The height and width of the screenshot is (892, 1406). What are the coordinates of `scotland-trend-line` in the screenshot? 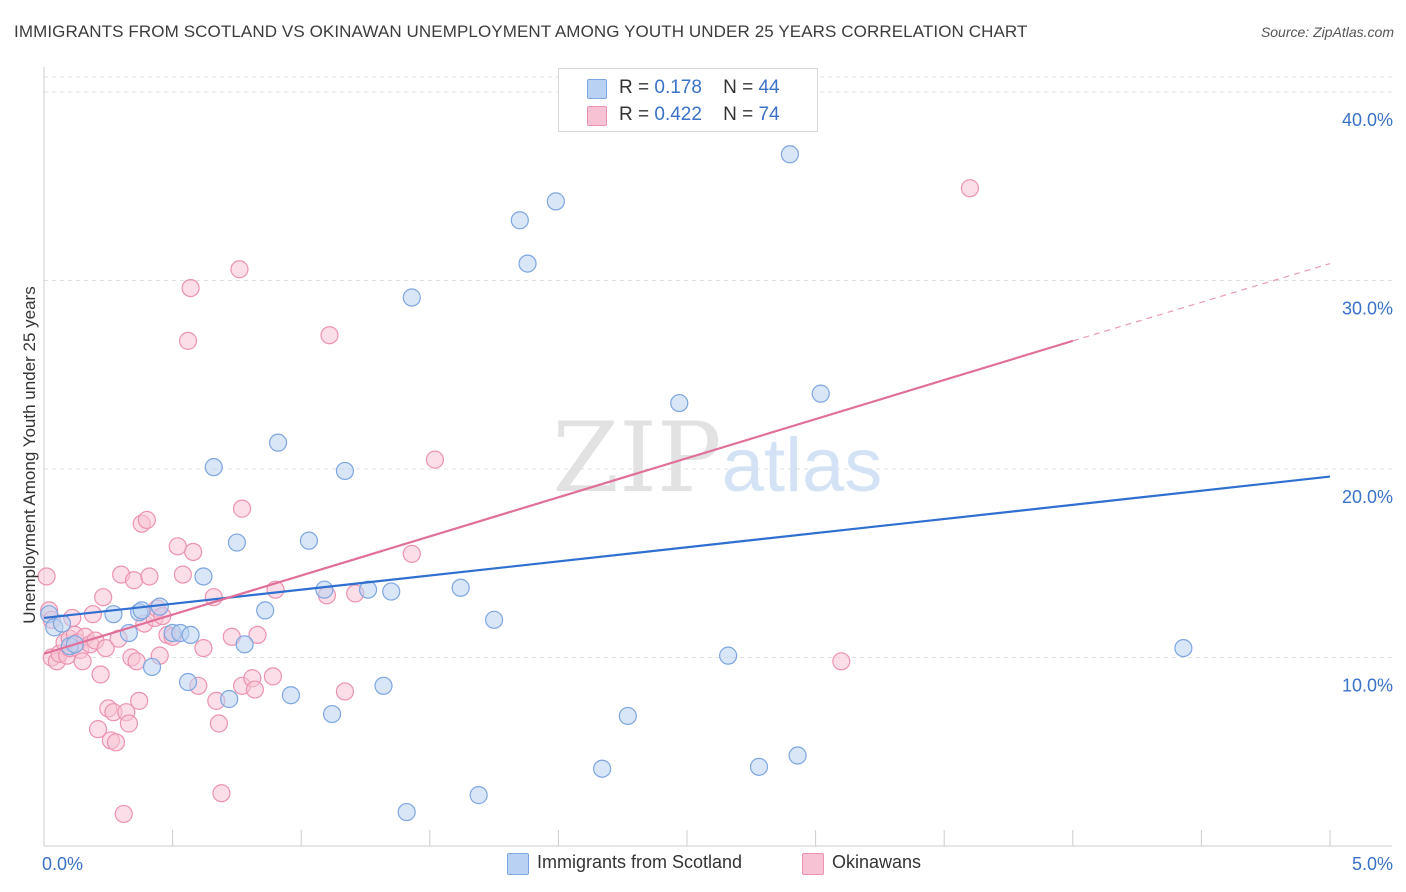 It's located at (687, 547).